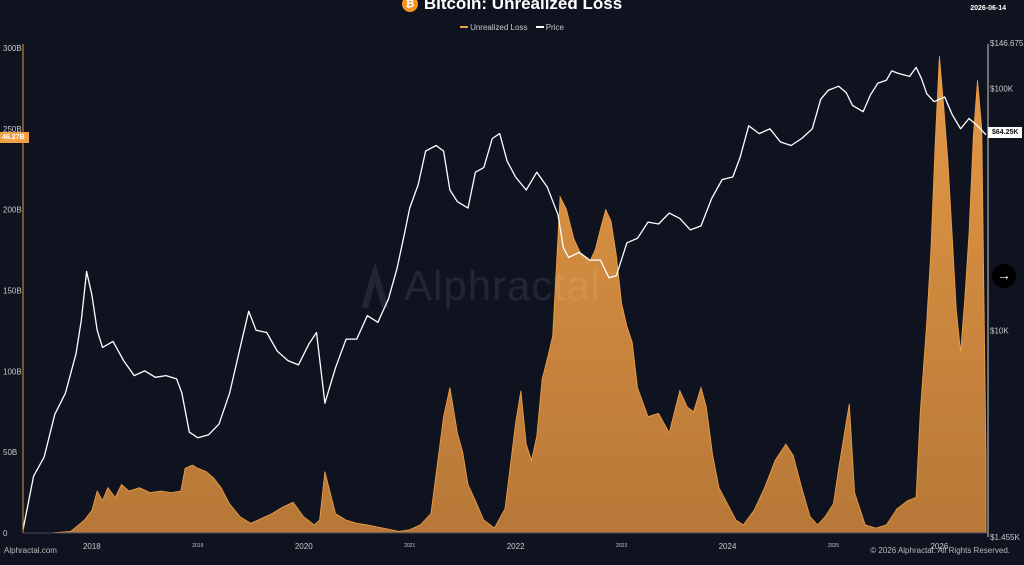 The height and width of the screenshot is (565, 1024). Describe the element at coordinates (1005, 537) in the screenshot. I see `y-right-tick-label: $1.455K` at that location.